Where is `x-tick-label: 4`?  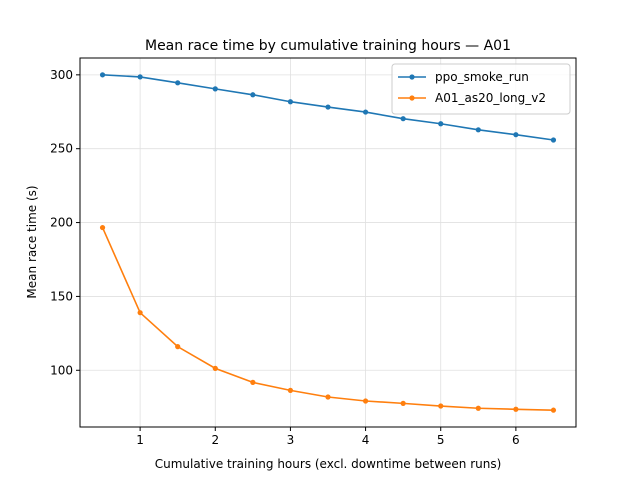 x-tick-label: 4 is located at coordinates (366, 440).